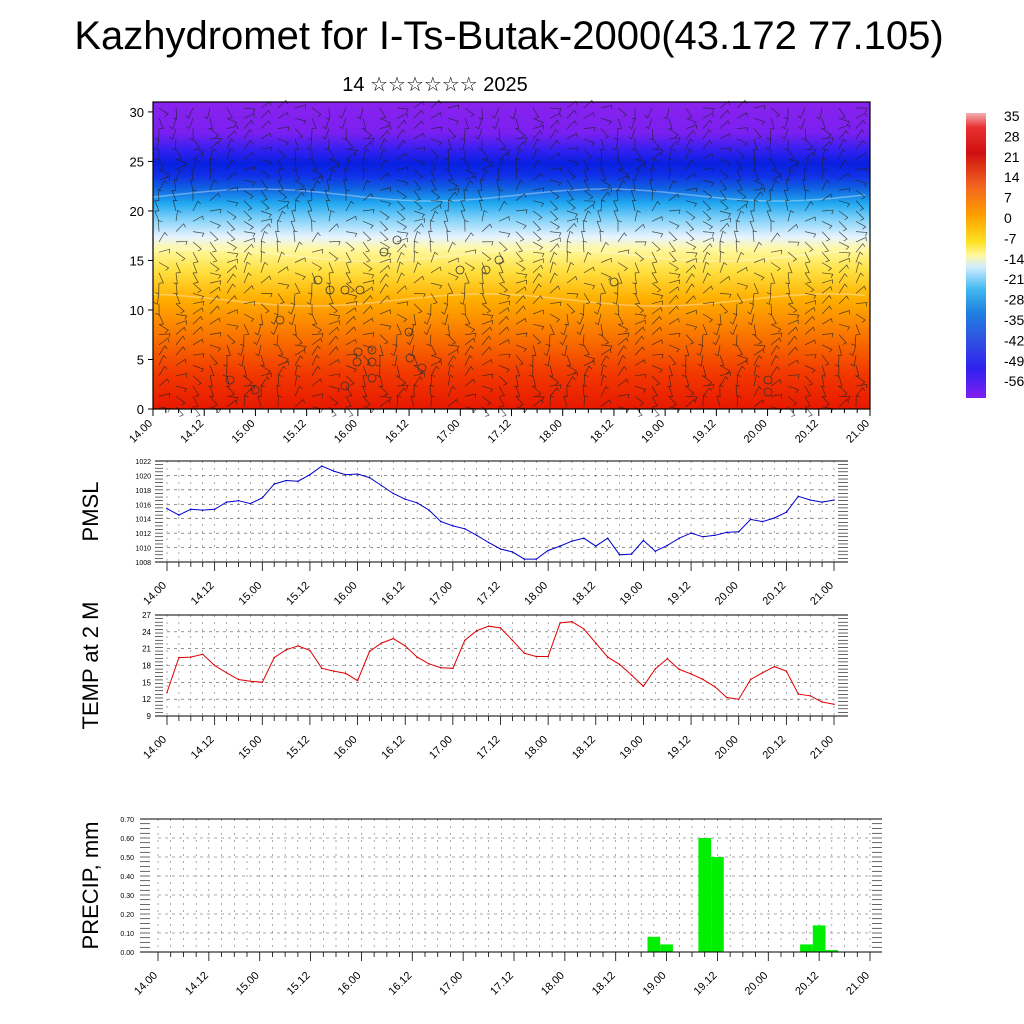  Describe the element at coordinates (655, 984) in the screenshot. I see `precip-x-tick-label: 19.00` at that location.